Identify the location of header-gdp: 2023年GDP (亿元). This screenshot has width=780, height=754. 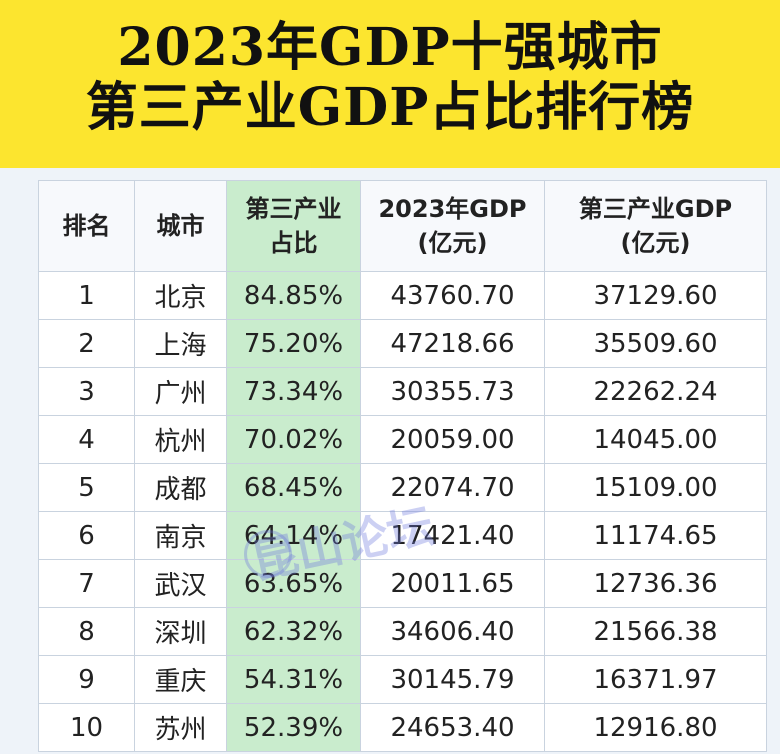
(452, 226).